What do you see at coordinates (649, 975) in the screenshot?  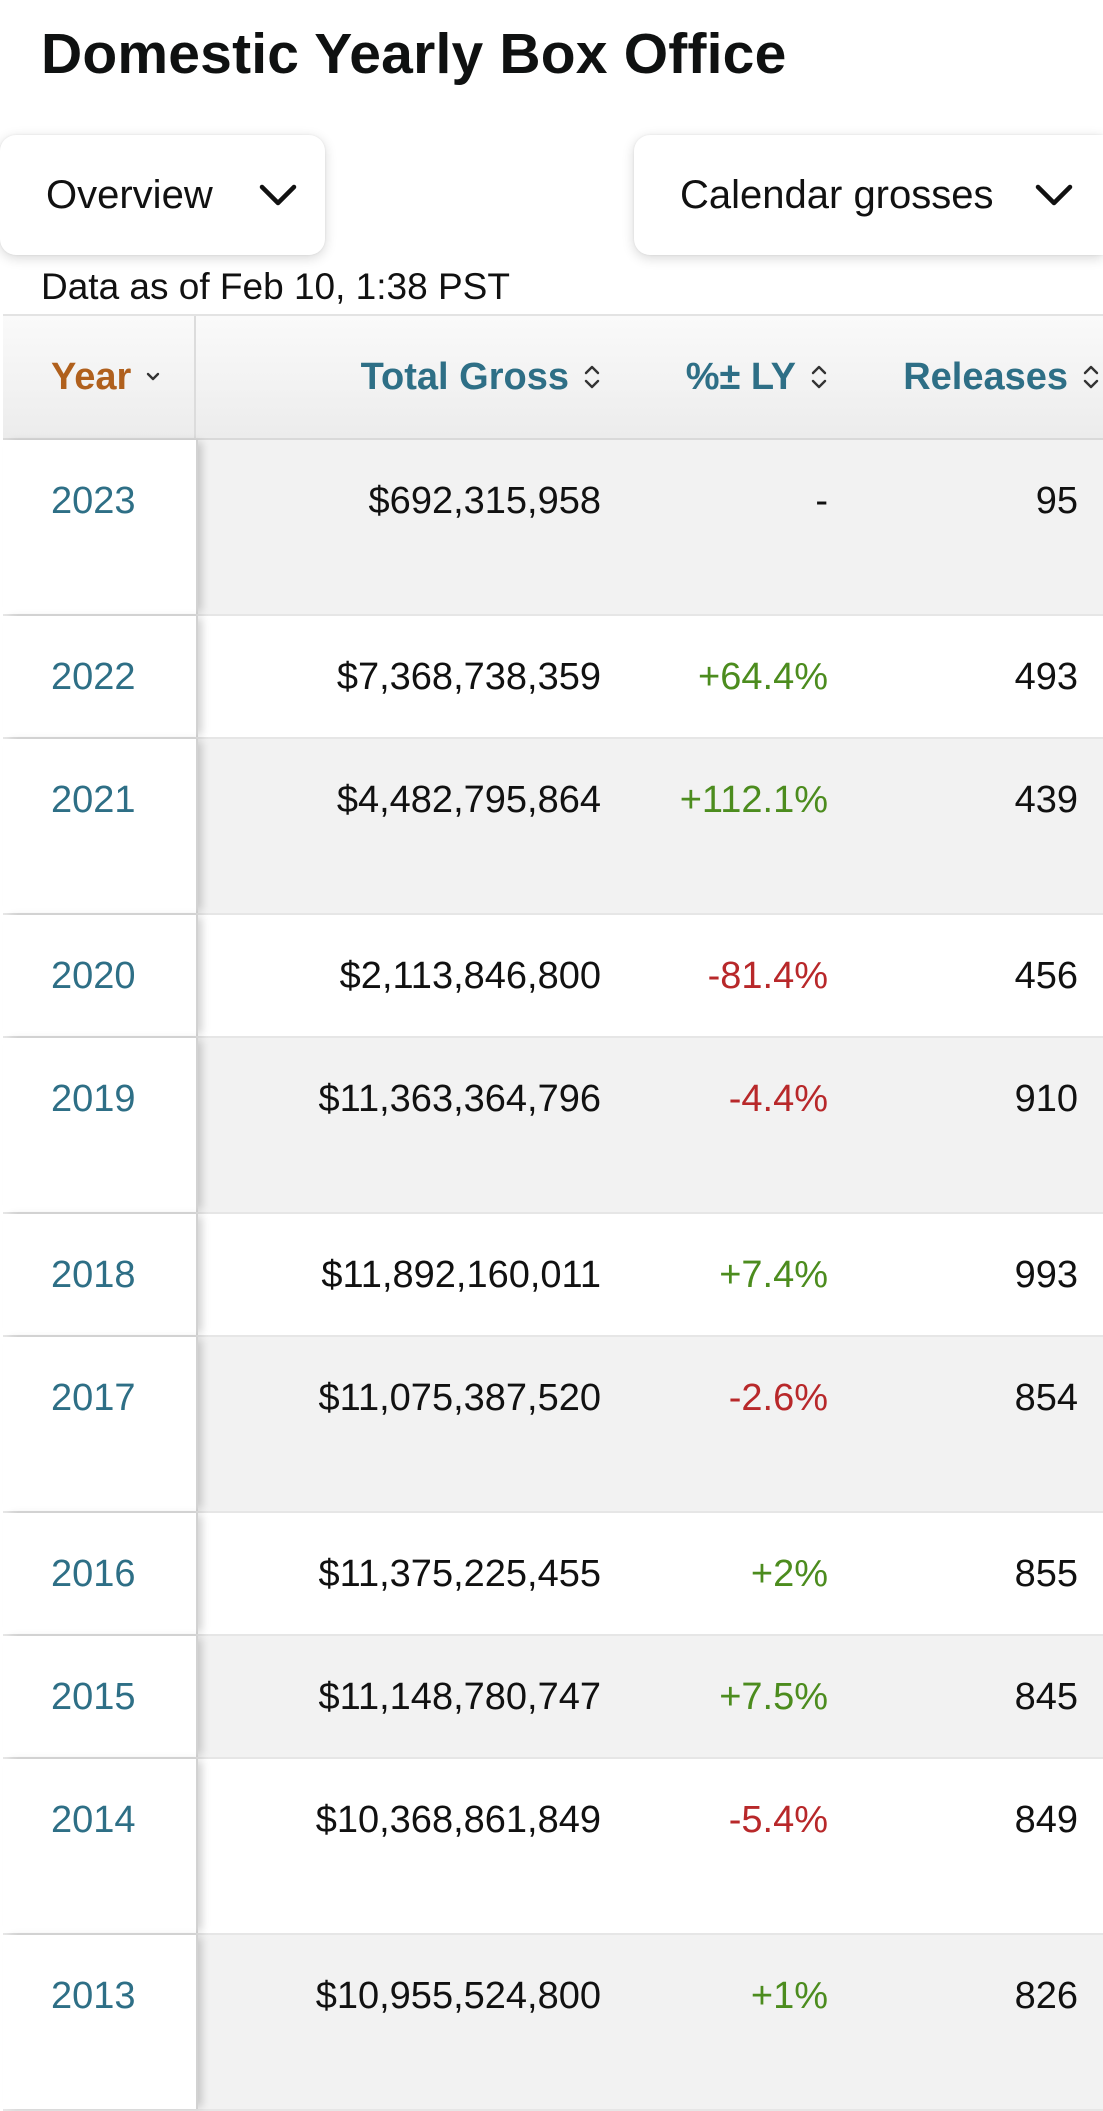 I see `row-body: $2,113,846,800 -81.4% 456` at bounding box center [649, 975].